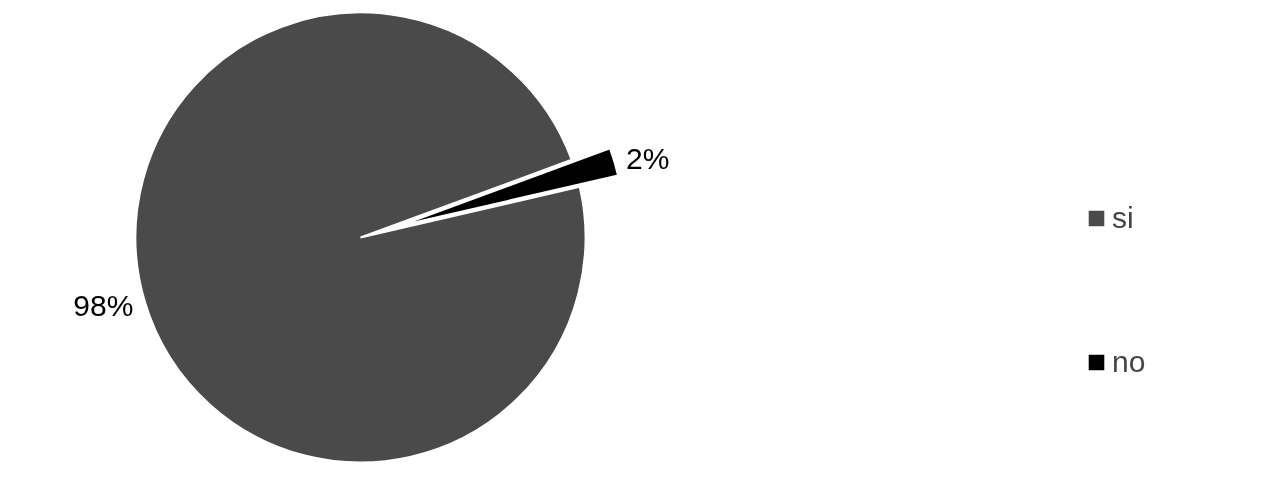  Describe the element at coordinates (647, 158) in the screenshot. I see `data-label: 2%` at that location.